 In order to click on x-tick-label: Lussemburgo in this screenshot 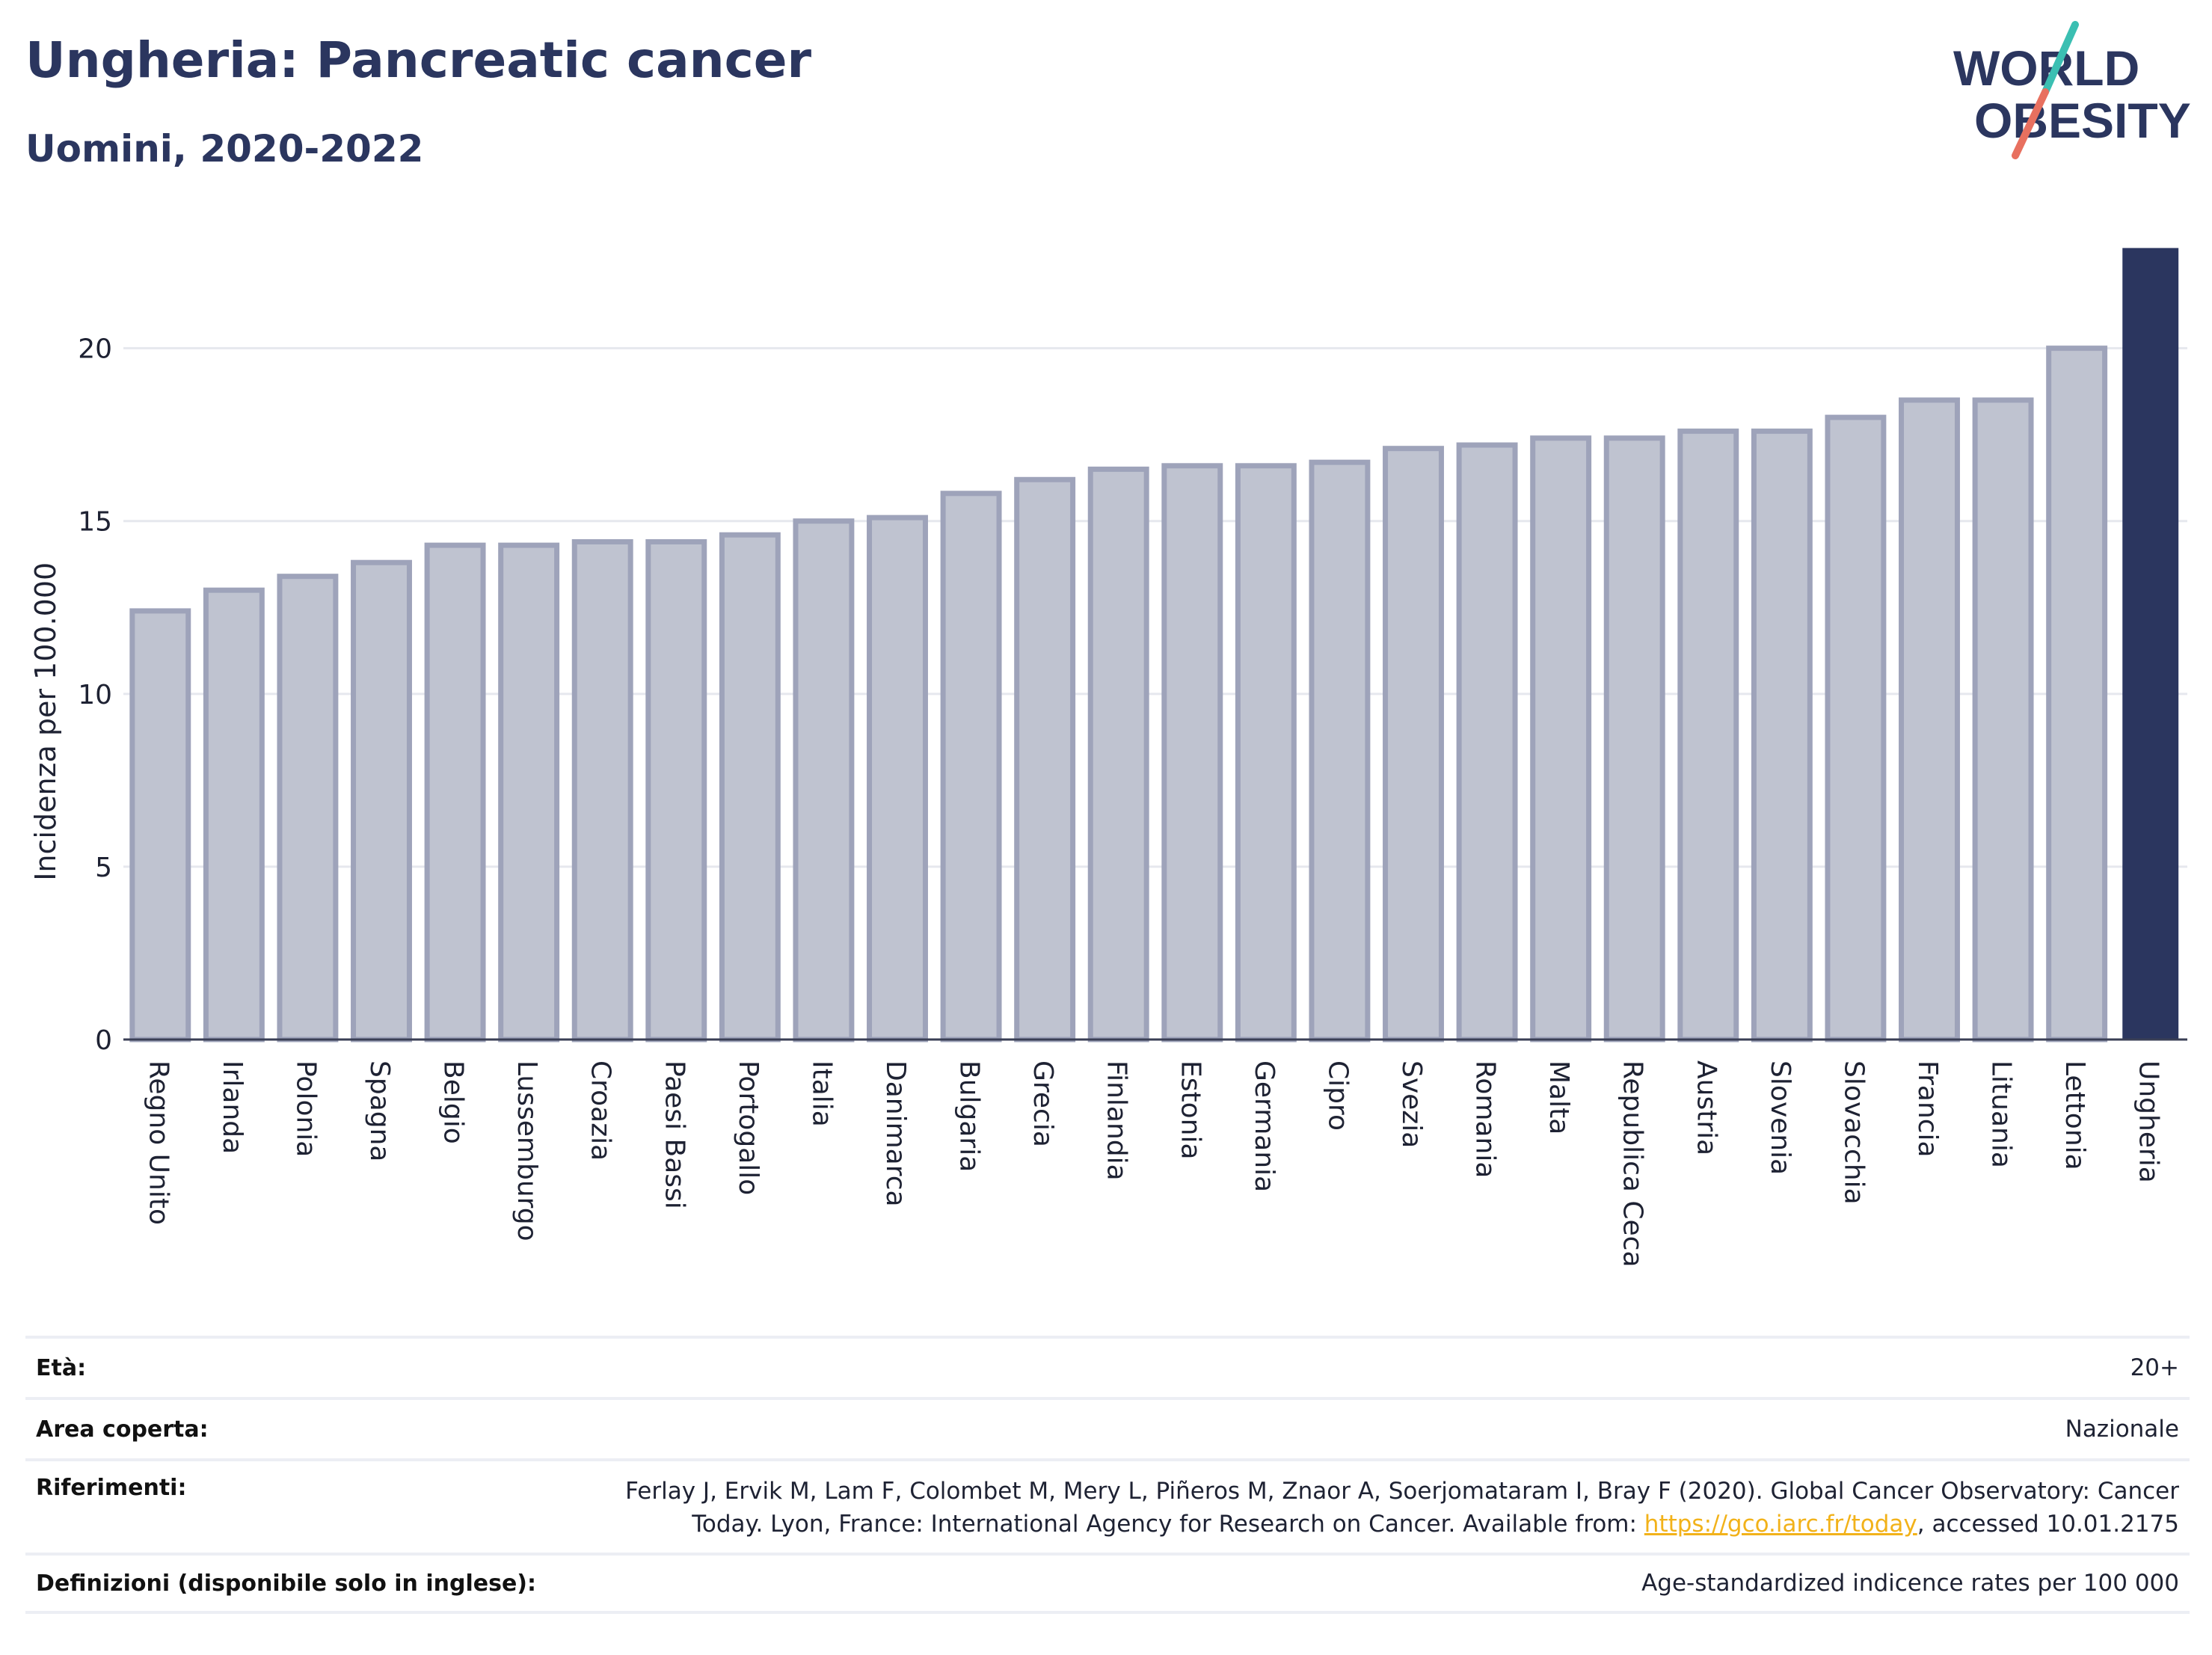, I will do `click(526, 1150)`.